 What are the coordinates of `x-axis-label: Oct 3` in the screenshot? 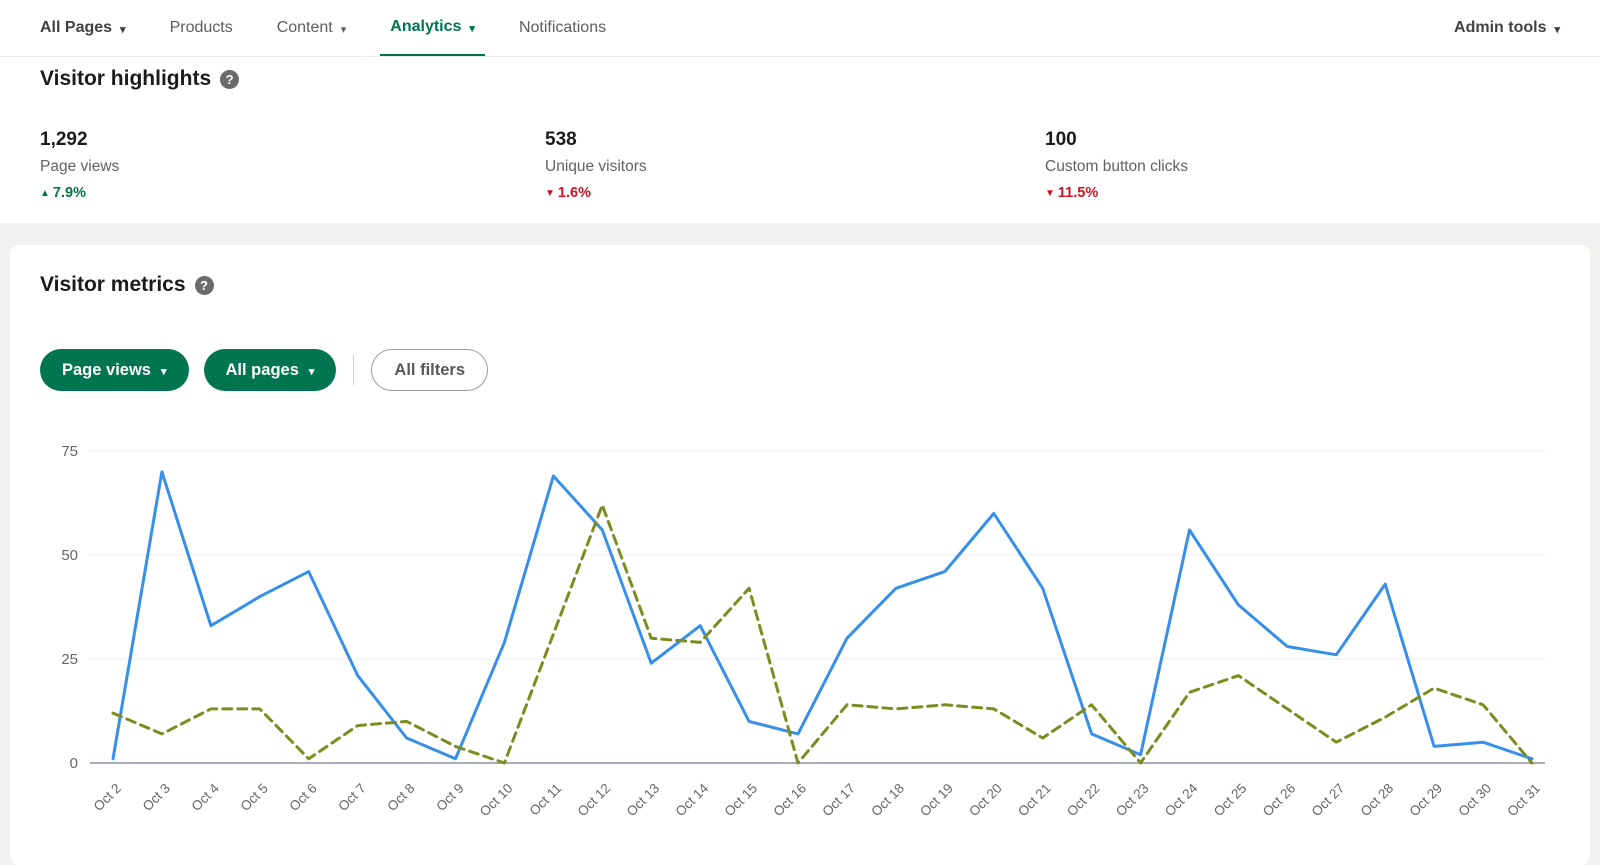 It's located at (156, 797).